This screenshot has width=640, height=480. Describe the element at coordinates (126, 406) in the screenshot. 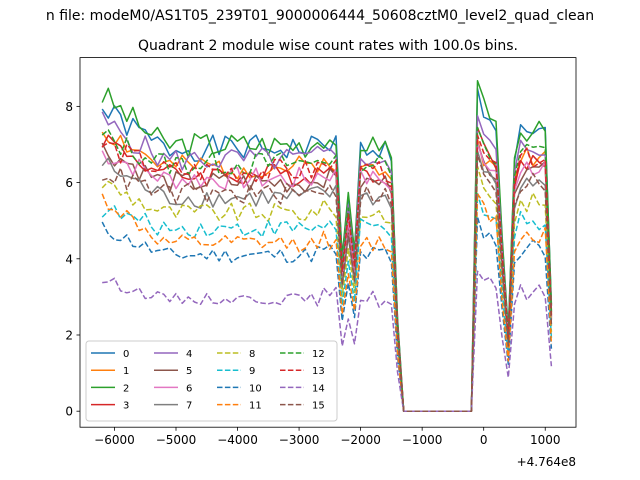

I see `legend-label-3: 3` at that location.